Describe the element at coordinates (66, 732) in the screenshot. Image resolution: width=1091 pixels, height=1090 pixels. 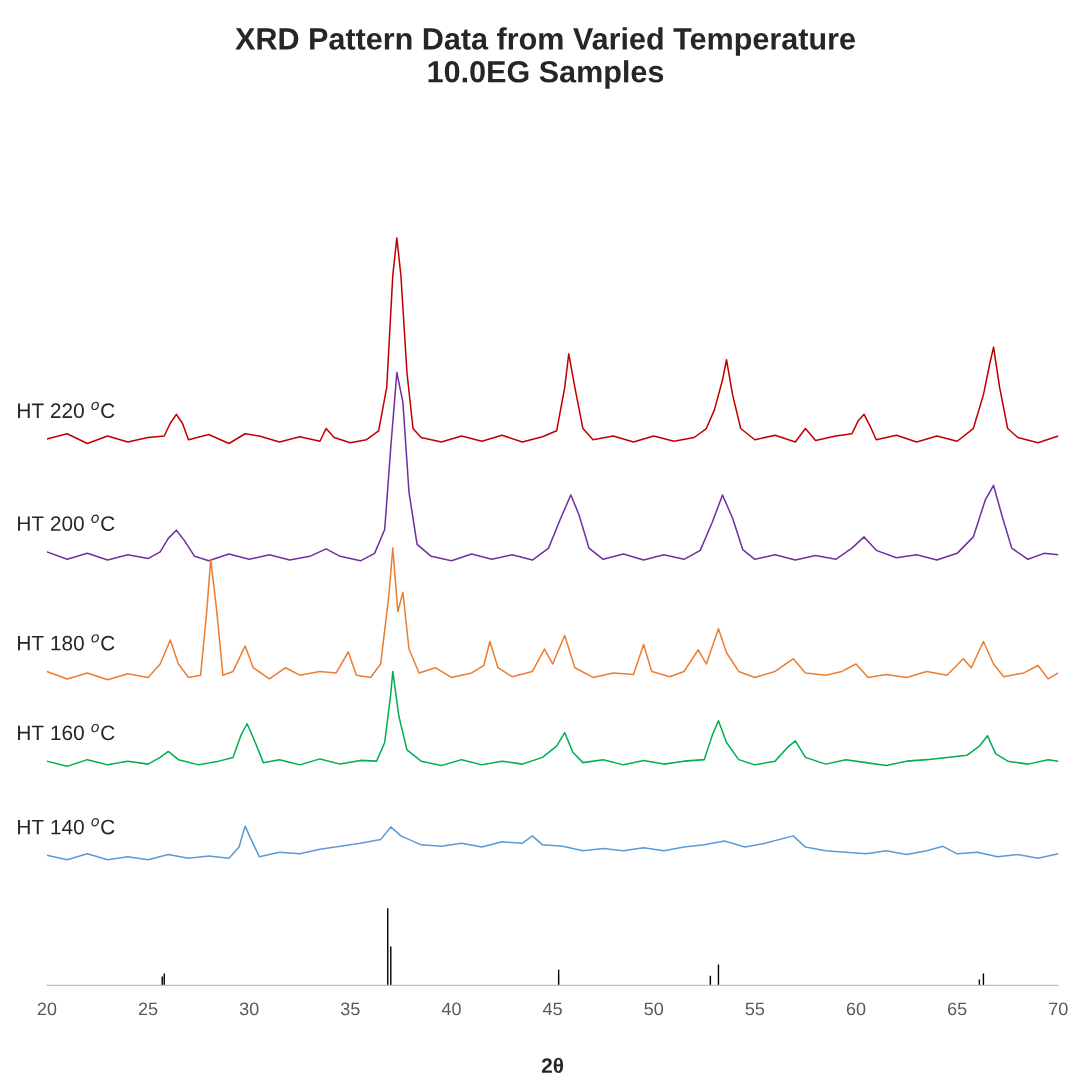
I see `series-label: HT 160 $^{o}$C` at that location.